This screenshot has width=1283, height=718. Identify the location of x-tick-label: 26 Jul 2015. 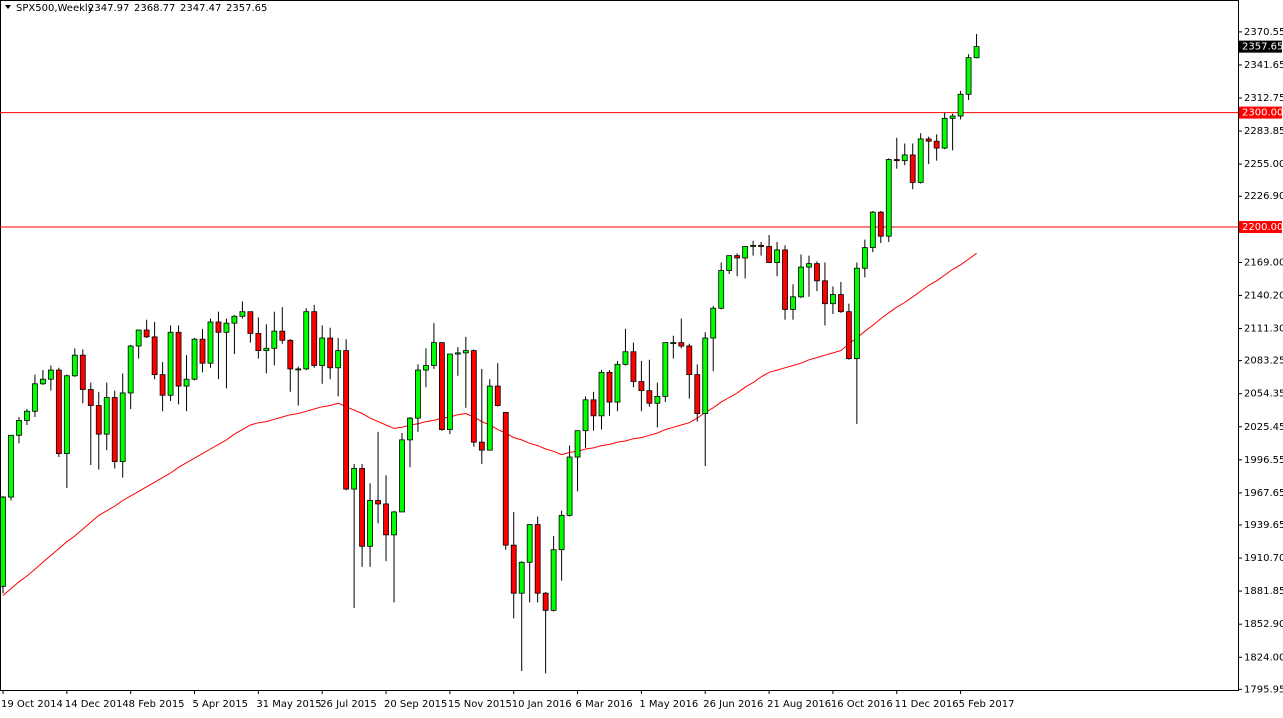
(348, 704).